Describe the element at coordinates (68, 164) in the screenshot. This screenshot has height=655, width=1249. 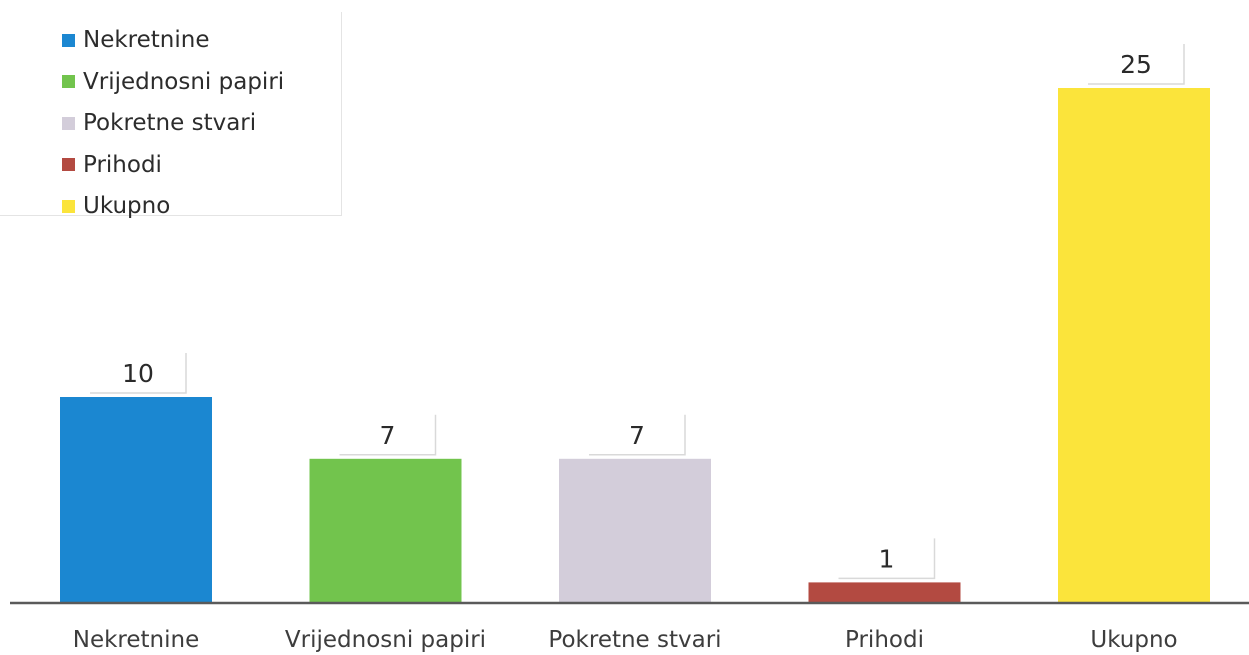
I see `legend-swatch-prihodi` at that location.